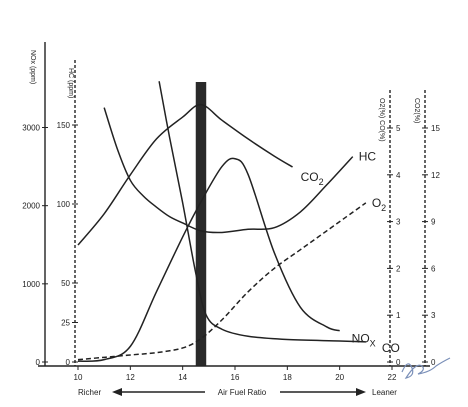  What do you see at coordinates (364, 340) in the screenshot?
I see `curve-label-nox: NOX` at bounding box center [364, 340].